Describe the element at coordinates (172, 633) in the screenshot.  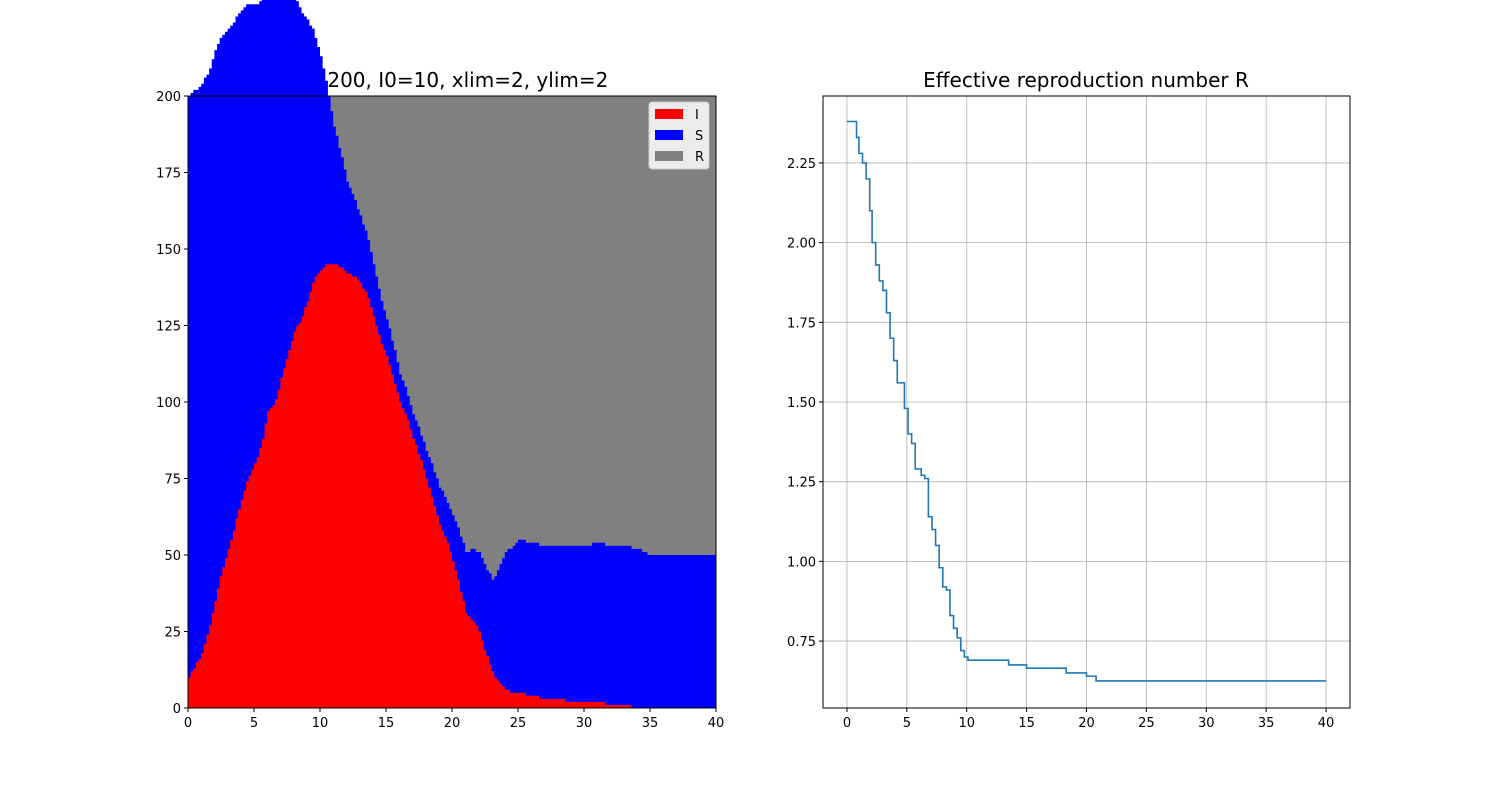
I see `y-tick-label: 25` at that location.